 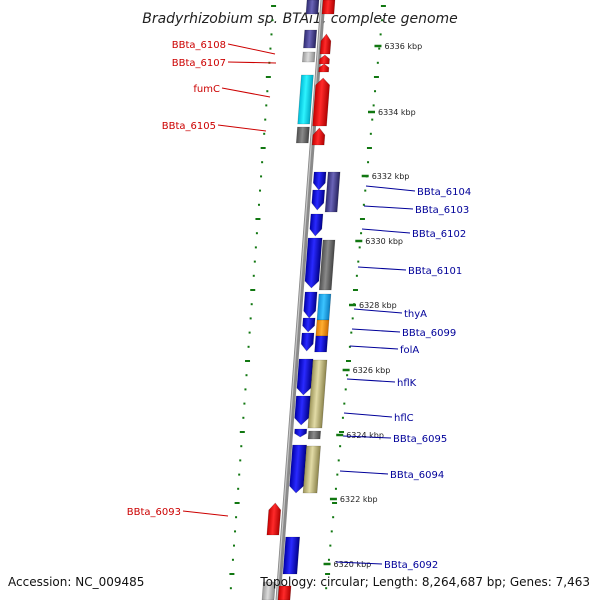 I want to click on ruler-kbp-label: 6330 kbp, so click(x=384, y=241).